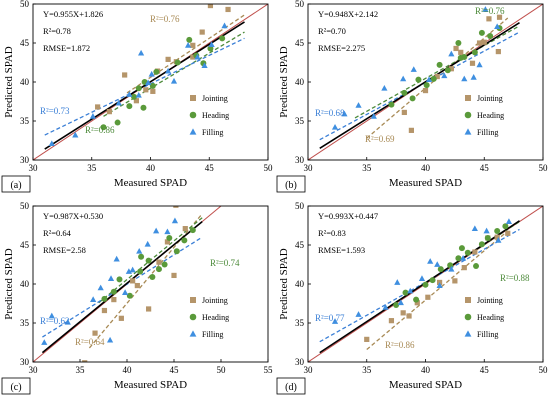  What do you see at coordinates (64, 250) in the screenshot?
I see `stat-line: RMSE=2.58` at bounding box center [64, 250].